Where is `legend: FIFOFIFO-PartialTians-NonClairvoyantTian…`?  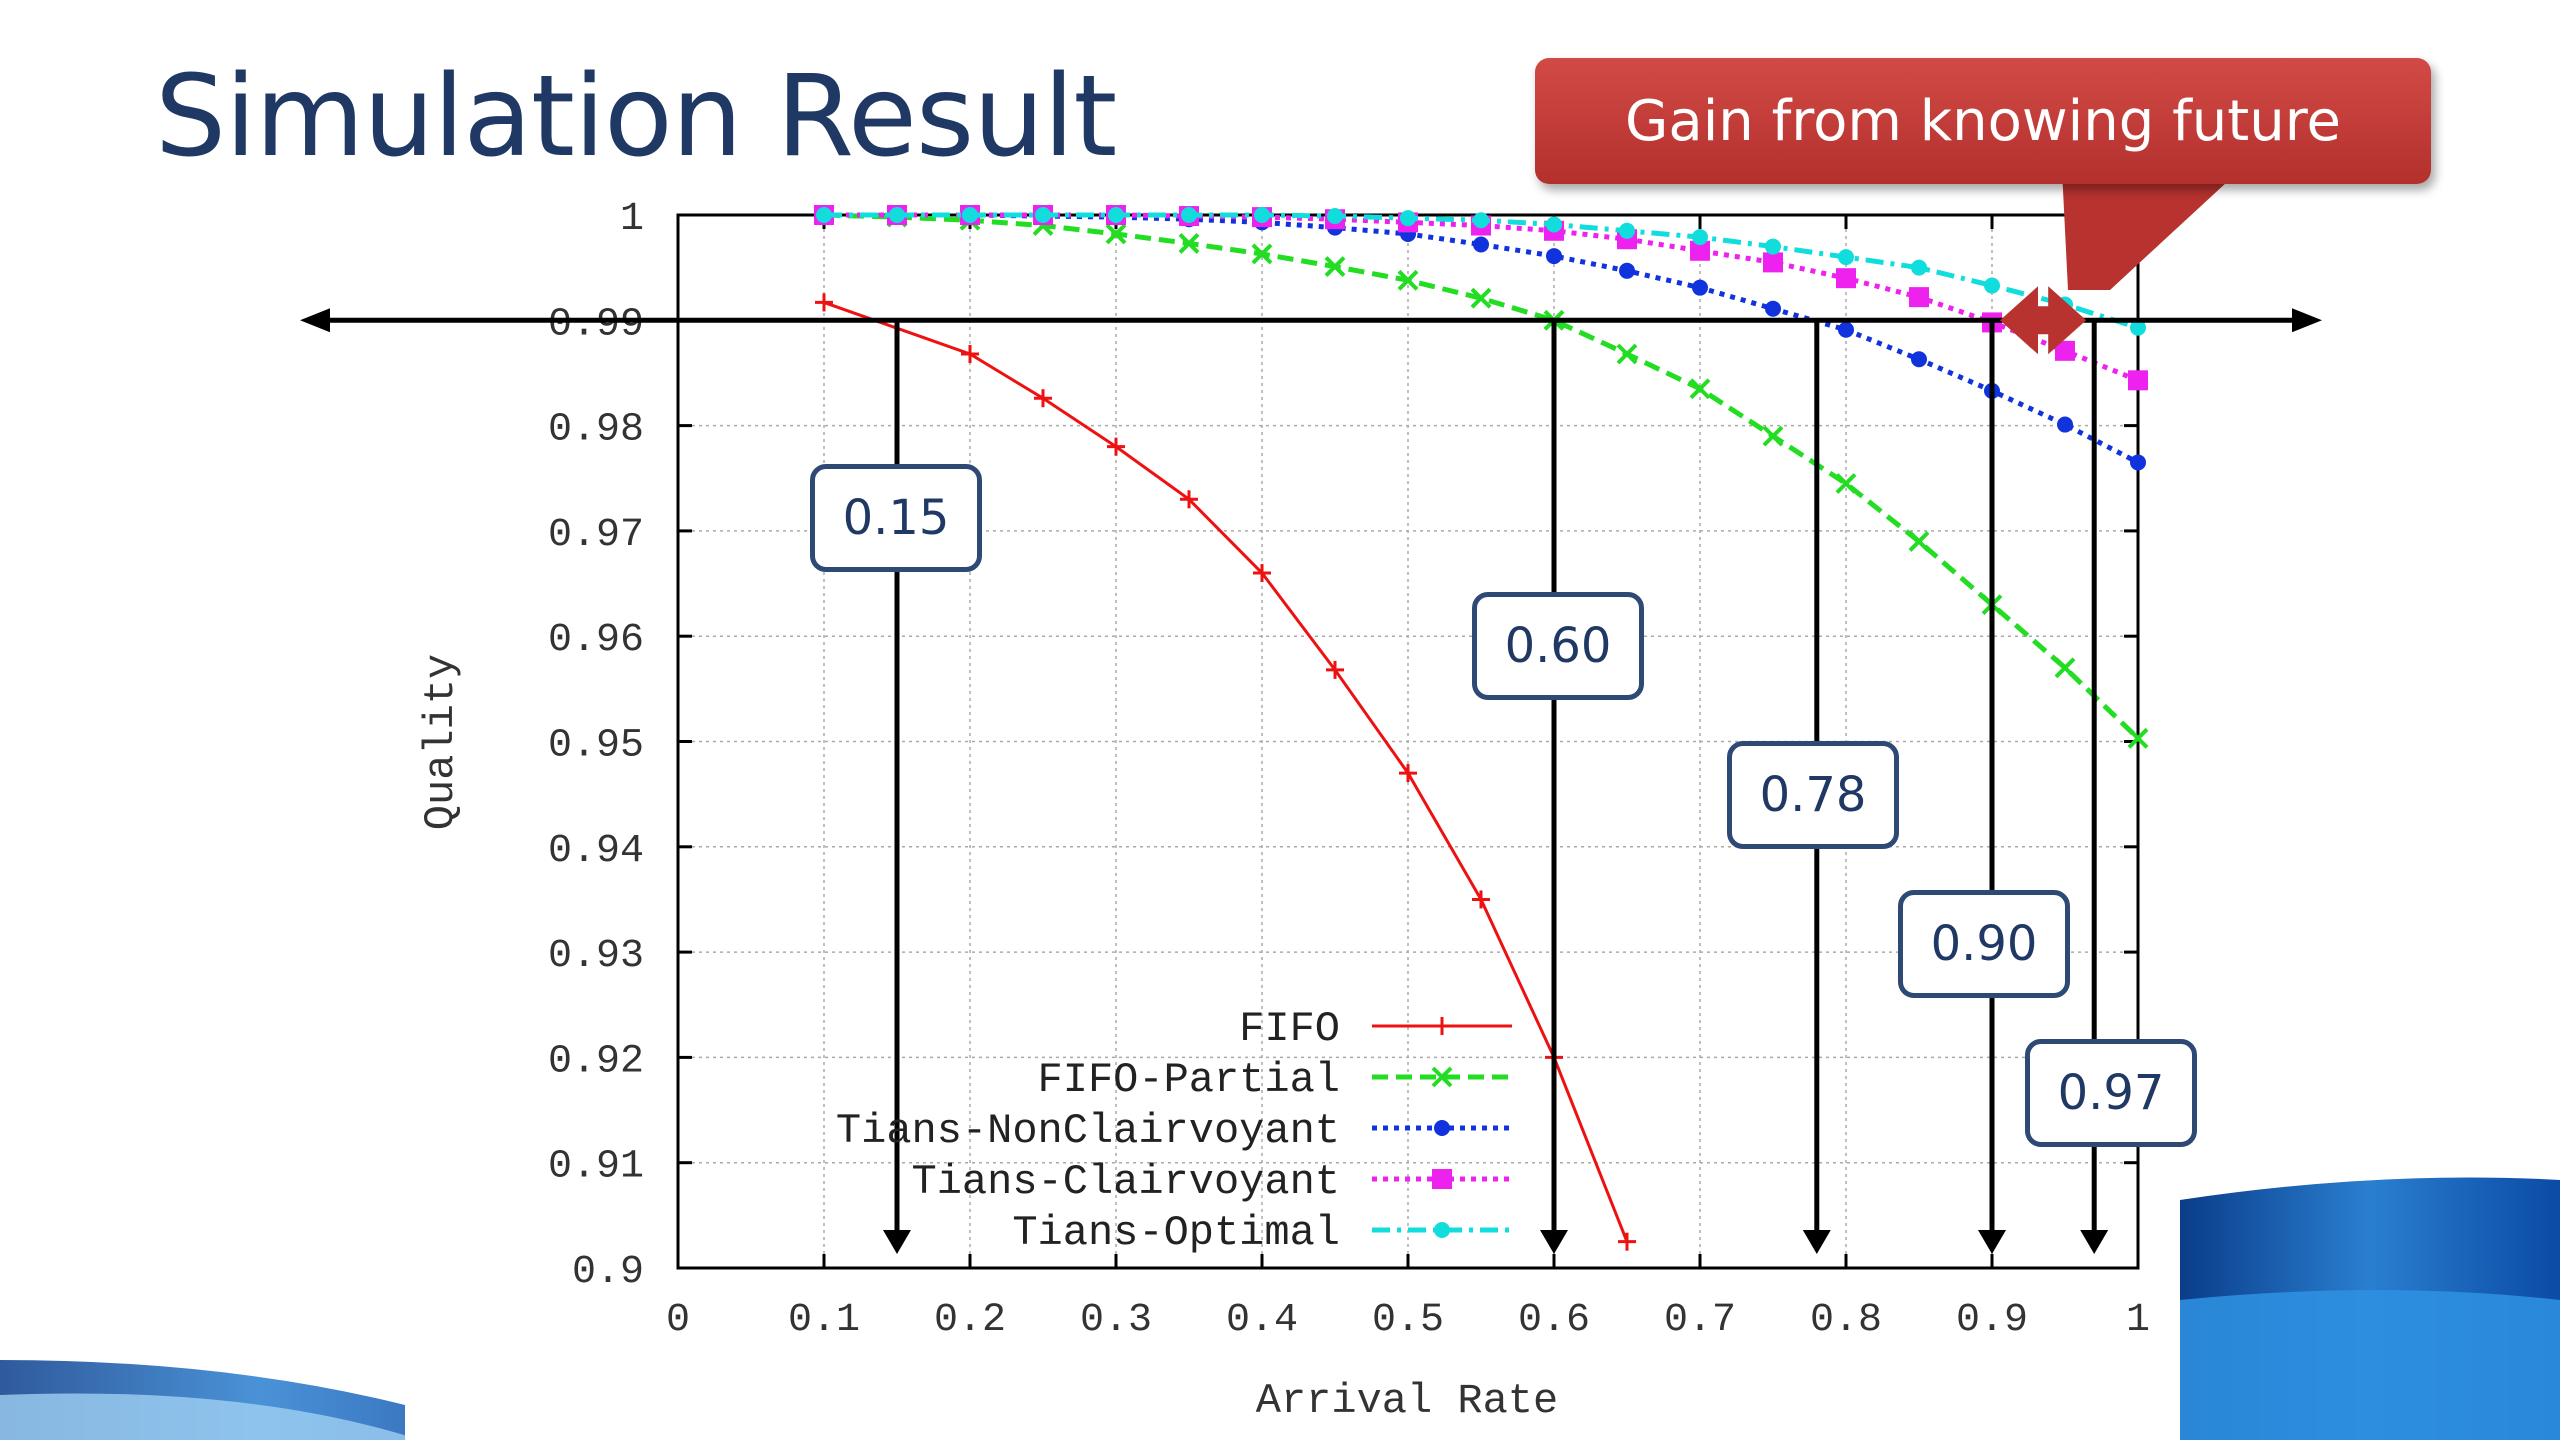 legend: FIFOFIFO-PartialTians-NonClairvoyantTian… is located at coordinates (1174, 1131).